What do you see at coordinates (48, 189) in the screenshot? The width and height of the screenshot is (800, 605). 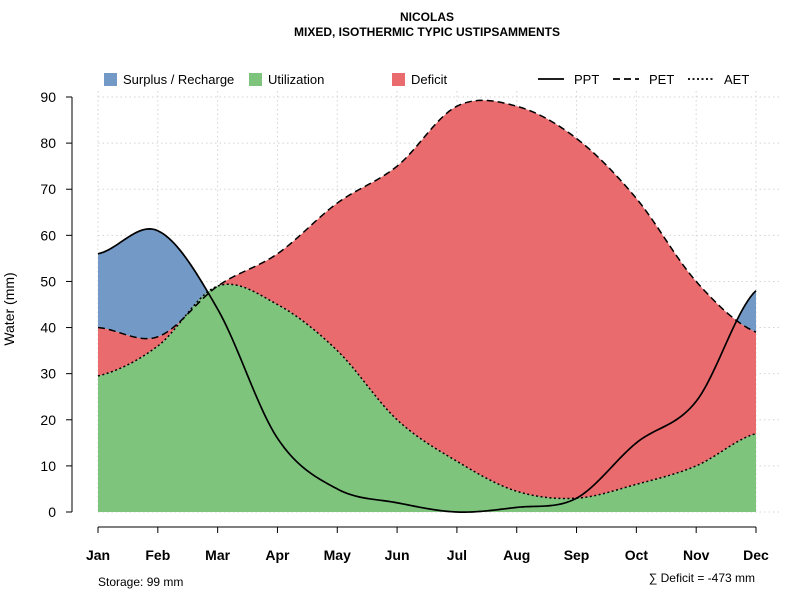 I see `y-tick-label: 70` at bounding box center [48, 189].